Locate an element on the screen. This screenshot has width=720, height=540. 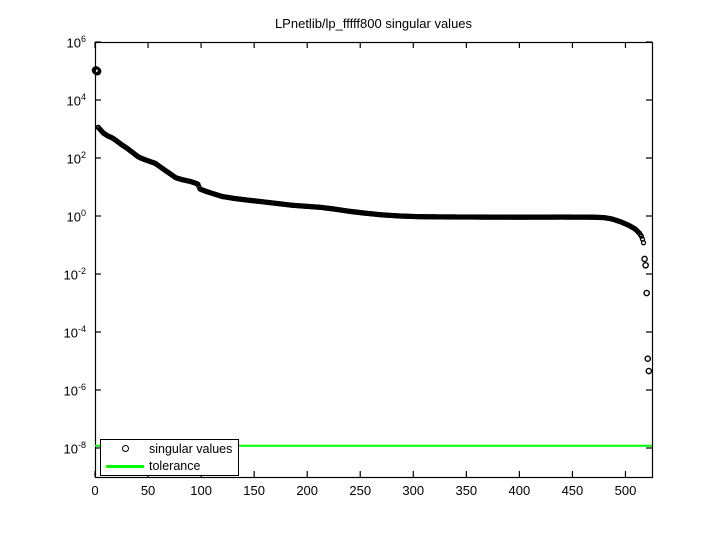
y-tick-label: 10⁻² is located at coordinates (74, 274).